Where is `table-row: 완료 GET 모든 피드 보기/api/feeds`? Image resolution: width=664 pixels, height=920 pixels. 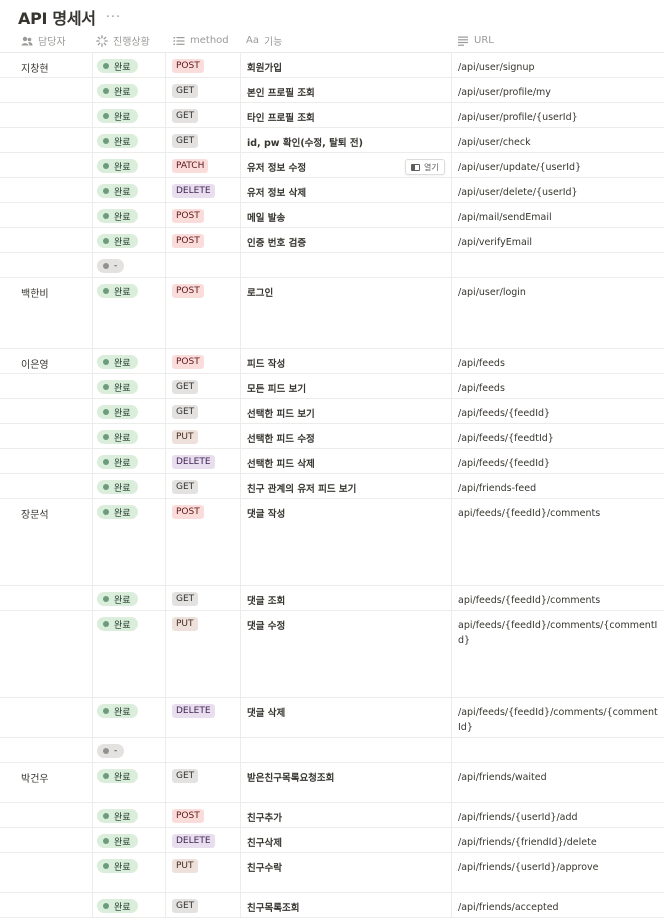 table-row: 완료 GET 모든 피드 보기/api/feeds is located at coordinates (332, 386).